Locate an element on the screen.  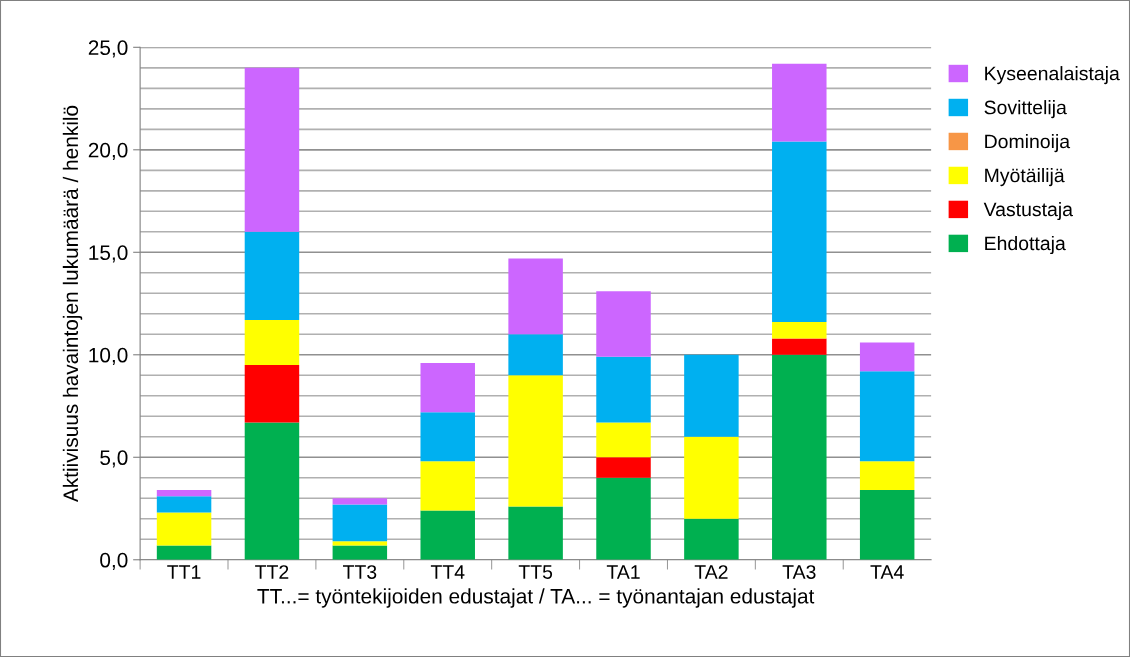
y-tick-label: 15,0 is located at coordinates (108, 254).